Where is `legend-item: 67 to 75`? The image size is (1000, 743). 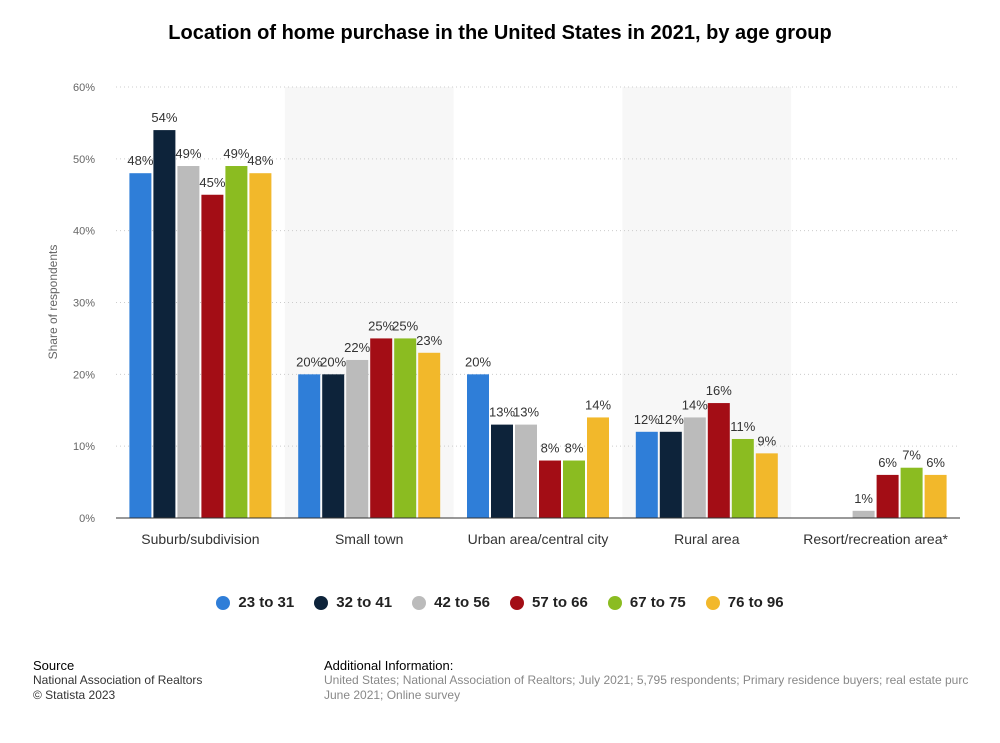 legend-item: 67 to 75 is located at coordinates (646, 602).